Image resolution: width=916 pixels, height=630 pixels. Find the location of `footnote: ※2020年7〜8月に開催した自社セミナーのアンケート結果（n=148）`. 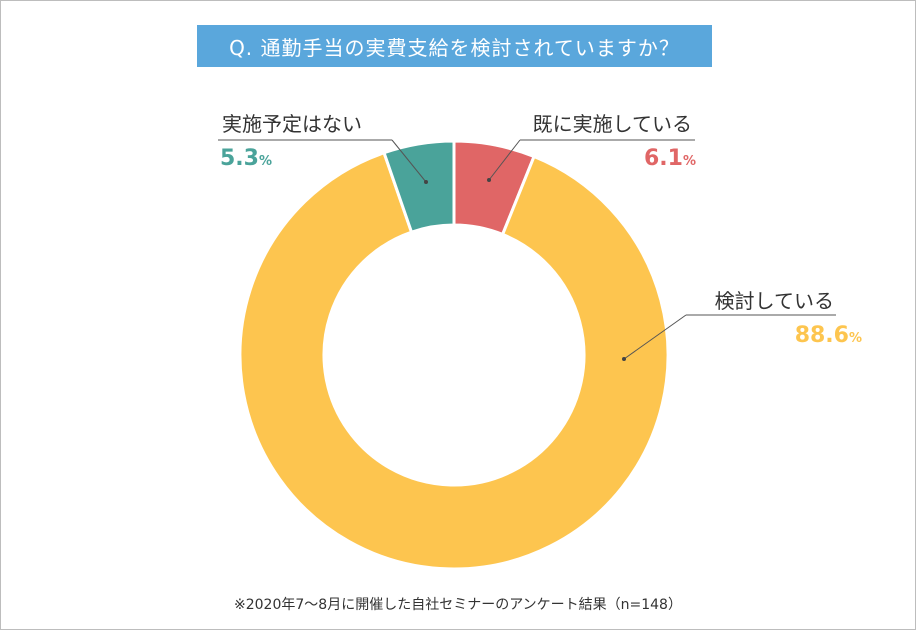

footnote: ※2020年7〜8月に開催した自社セミナーのアンケート結果（n=148） is located at coordinates (458, 605).